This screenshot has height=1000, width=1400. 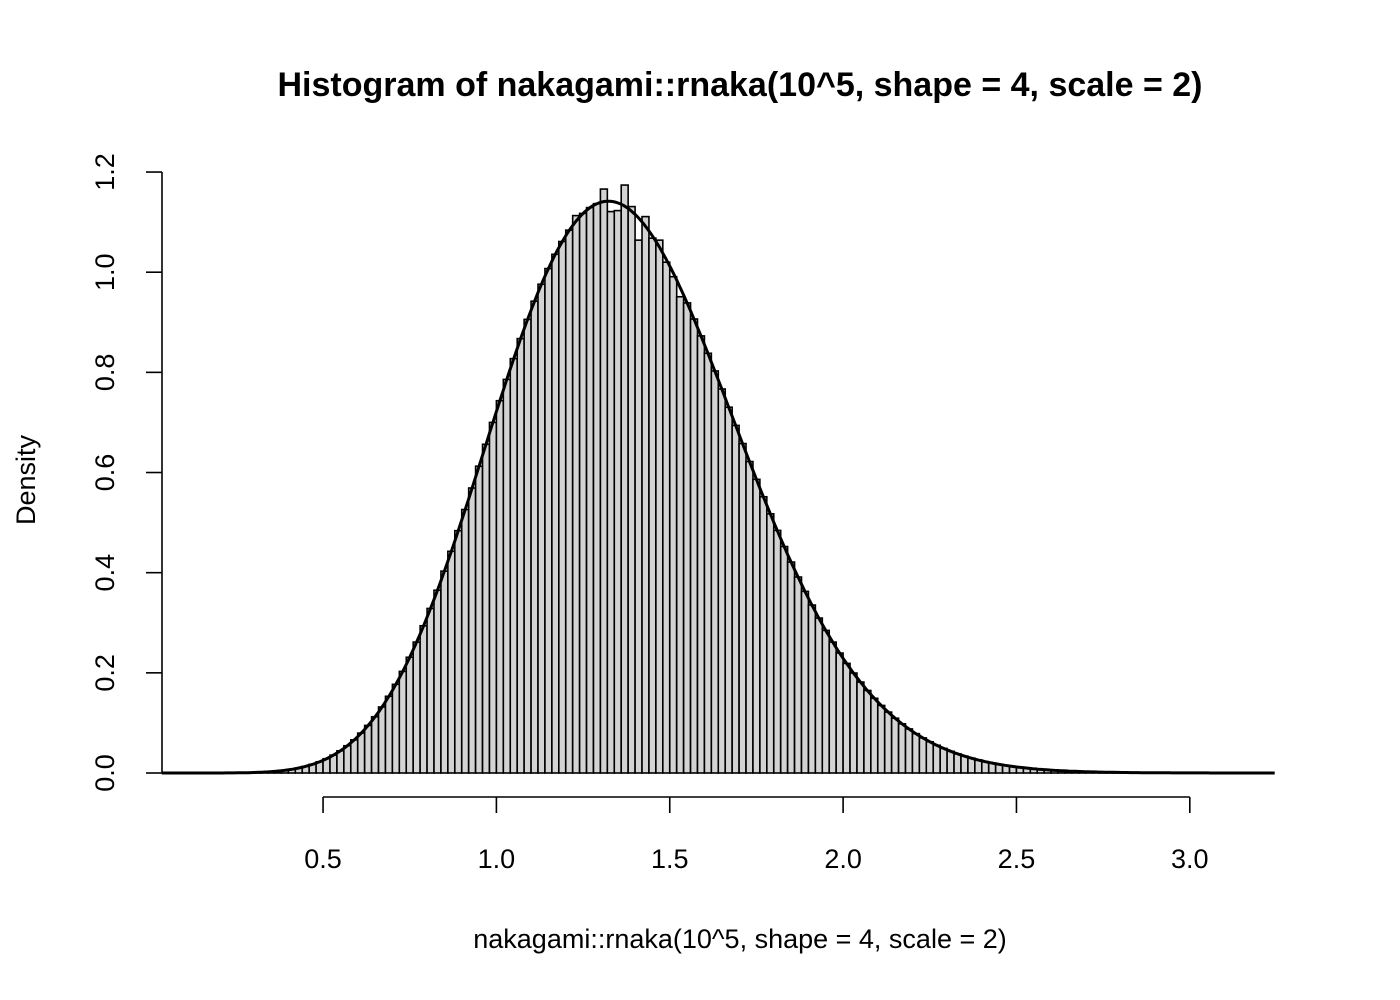 I want to click on y-tick-label: 0.0, so click(x=105, y=773).